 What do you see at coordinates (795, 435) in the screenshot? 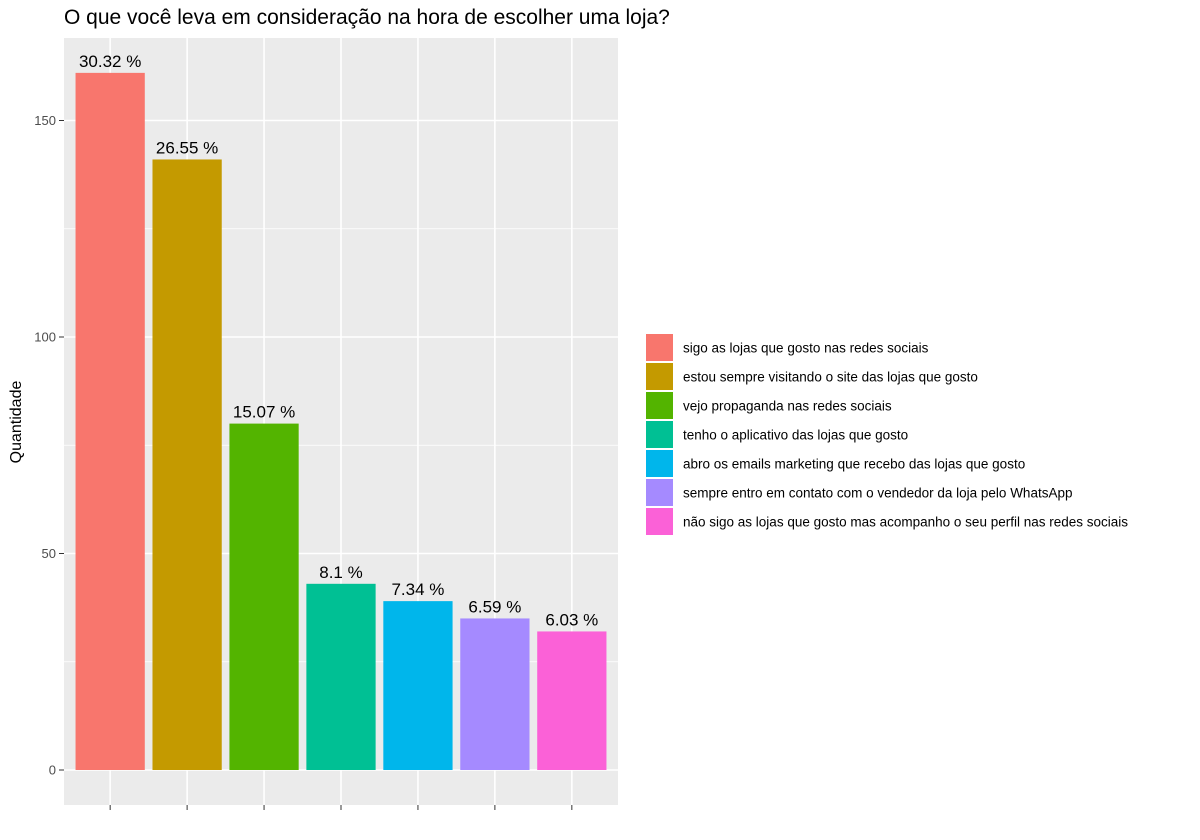
I see `legend-label: tenho o aplicativo das lojas que gosto` at bounding box center [795, 435].